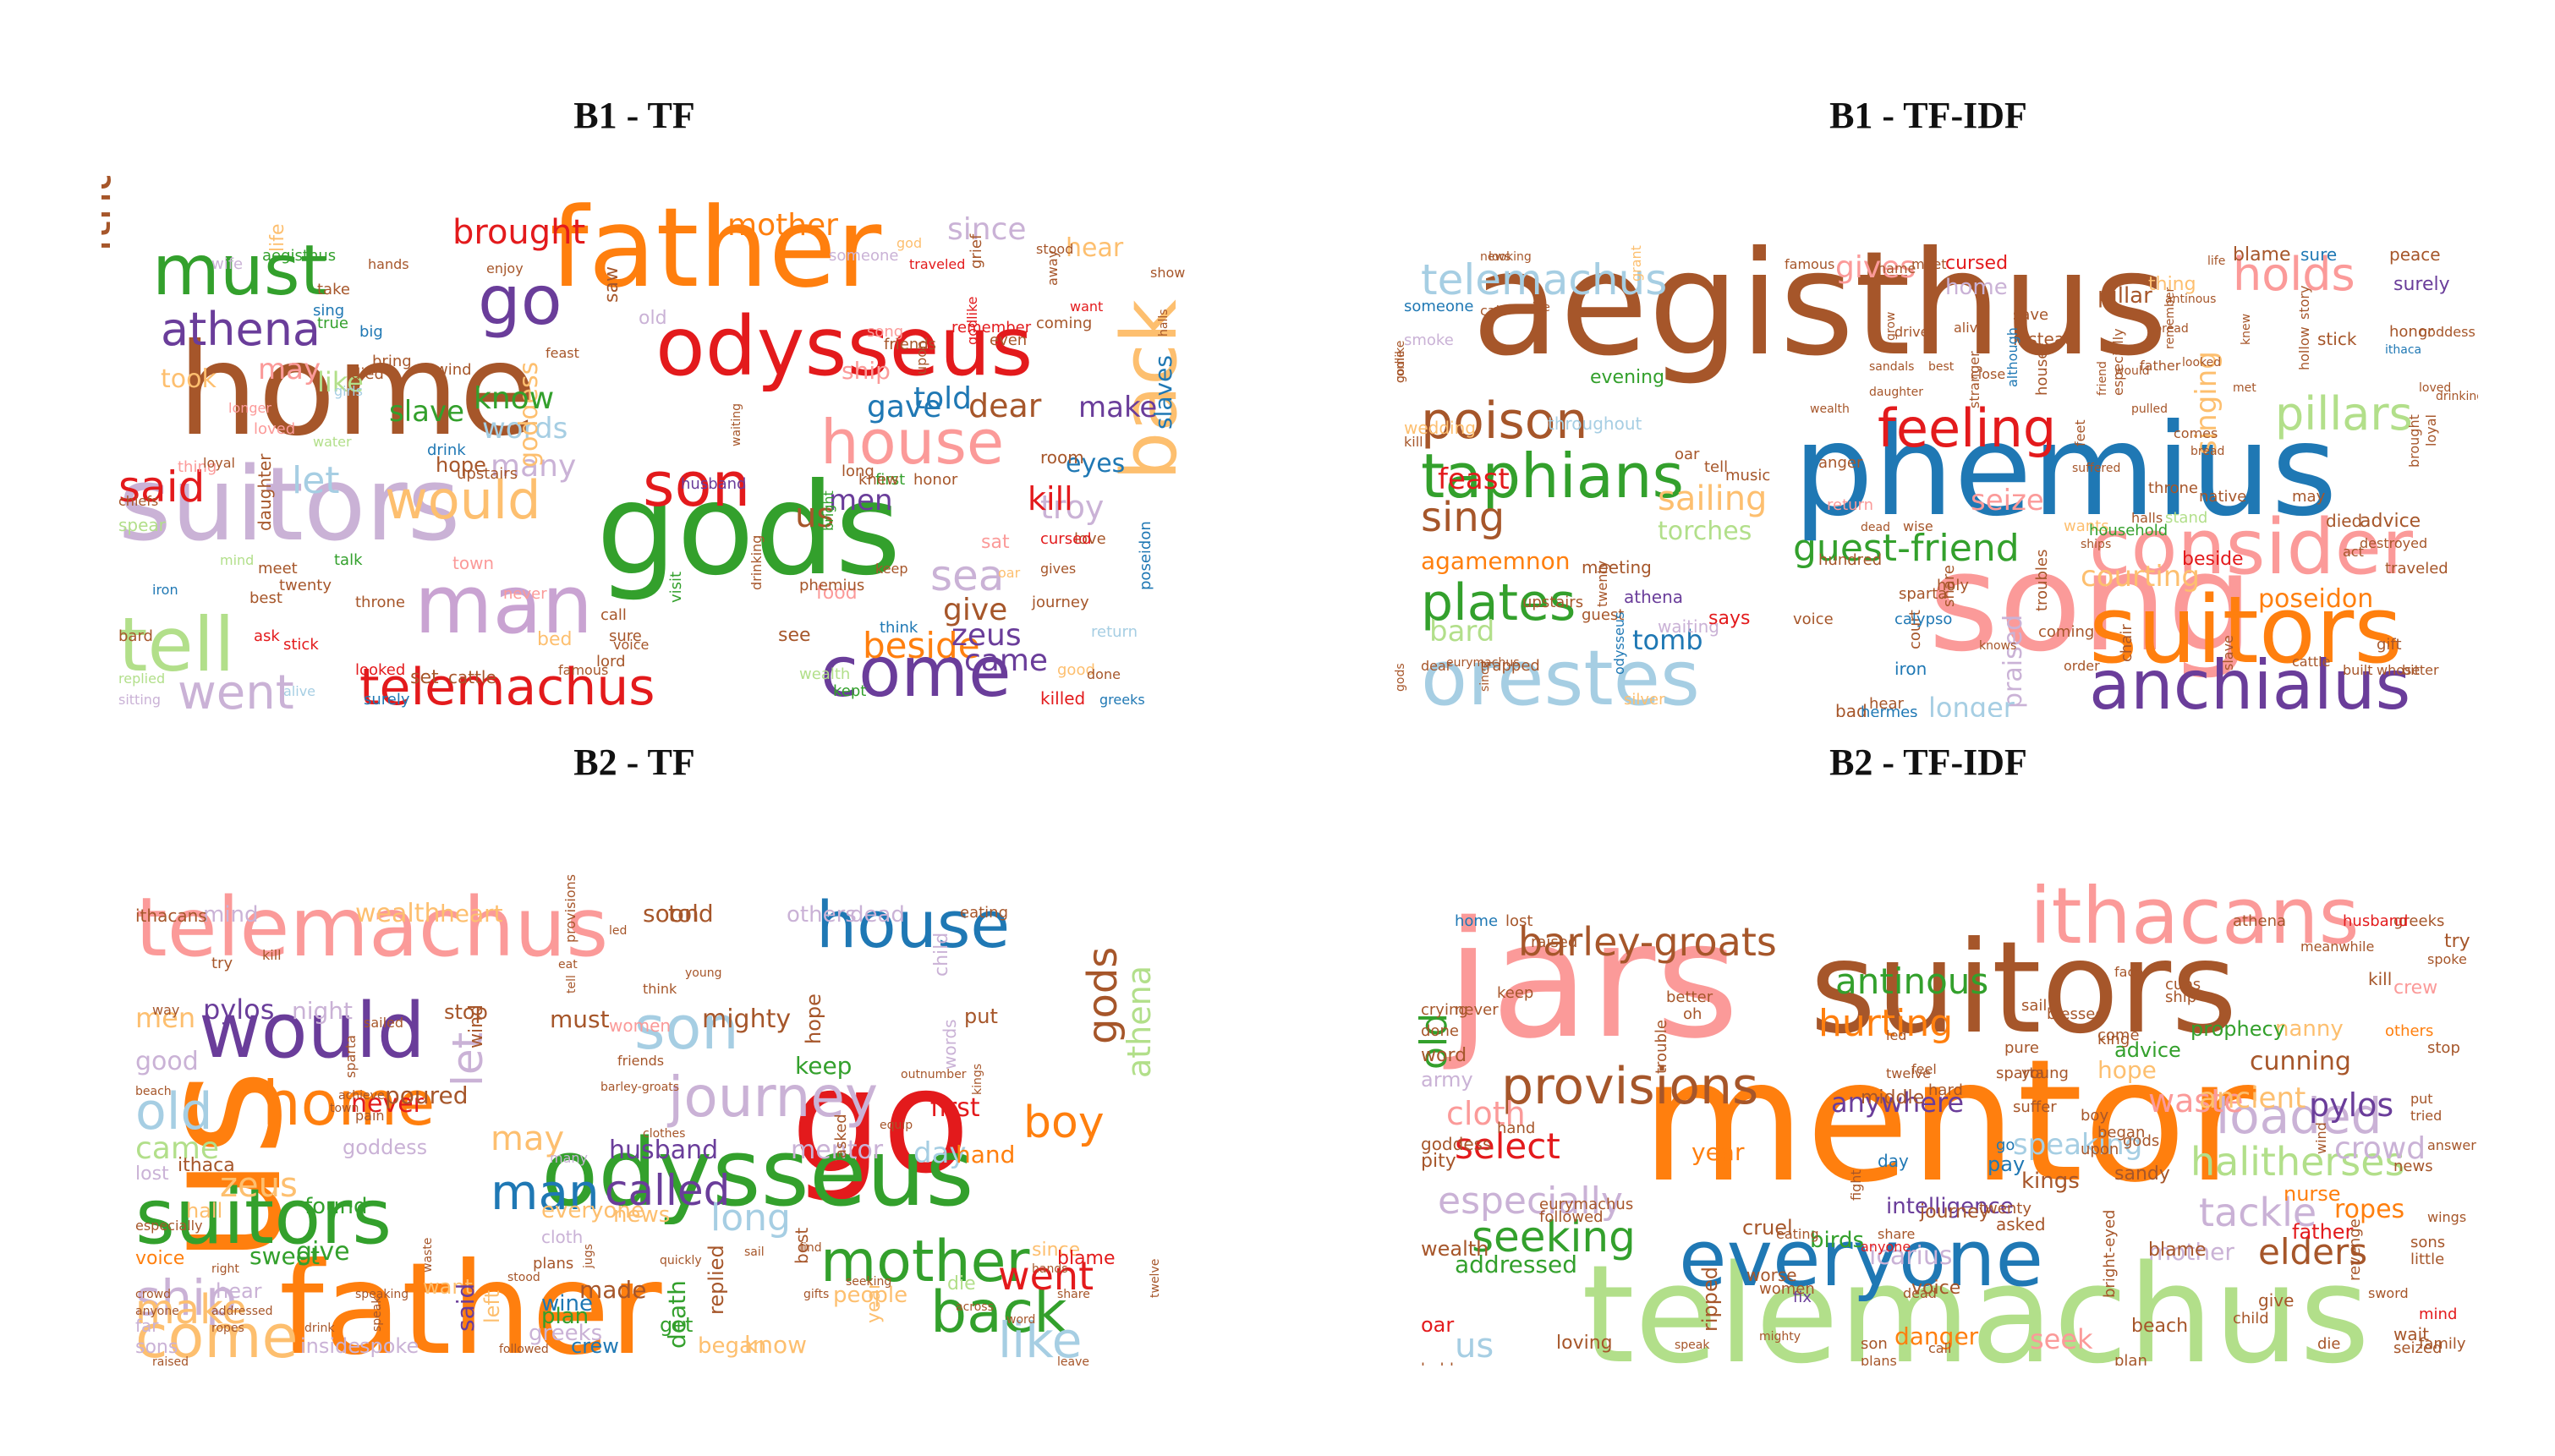 This screenshot has height=1456, width=2555. Describe the element at coordinates (1948, 1121) in the screenshot. I see `cloud-word: mentor` at that location.